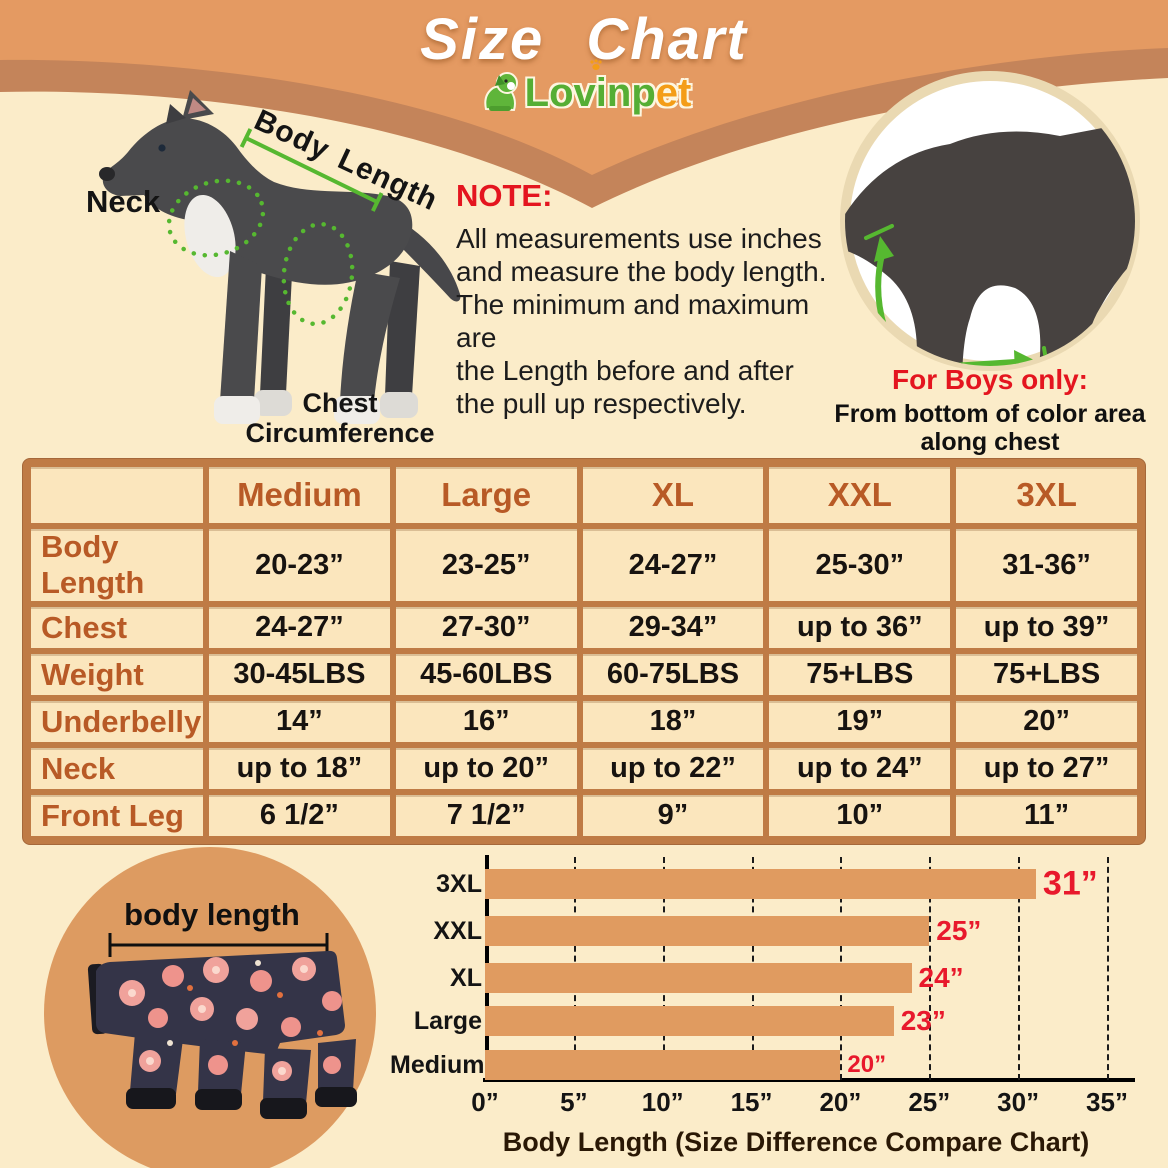  Describe the element at coordinates (574, 1102) in the screenshot. I see `chart-x-tick-5: 5”` at that location.